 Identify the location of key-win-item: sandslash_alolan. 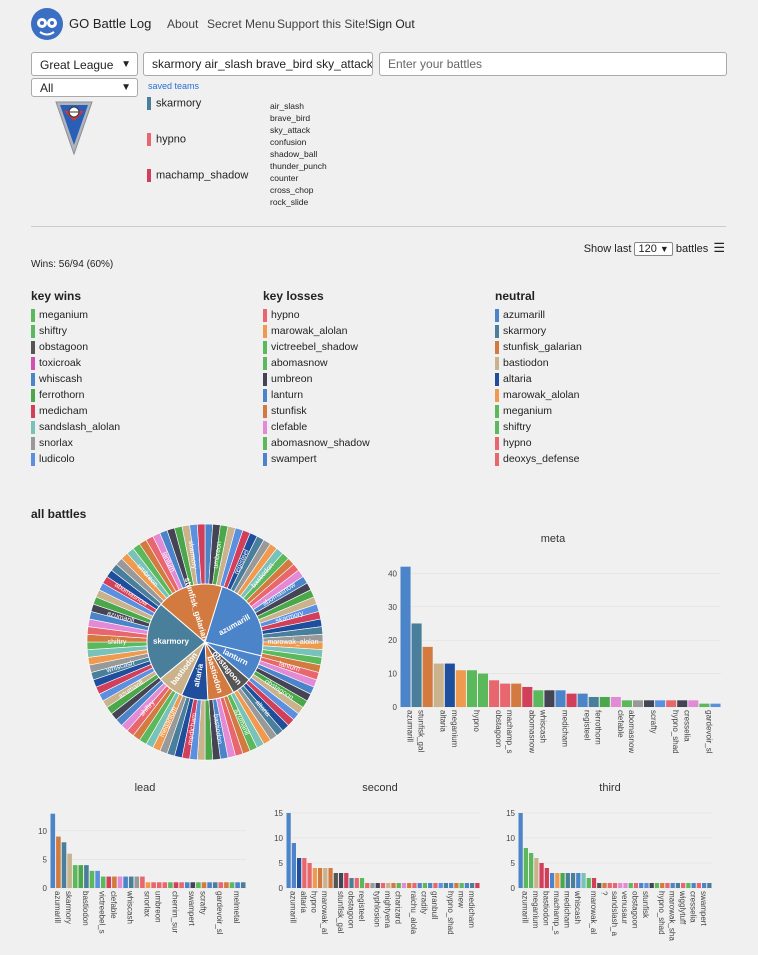
(131, 428).